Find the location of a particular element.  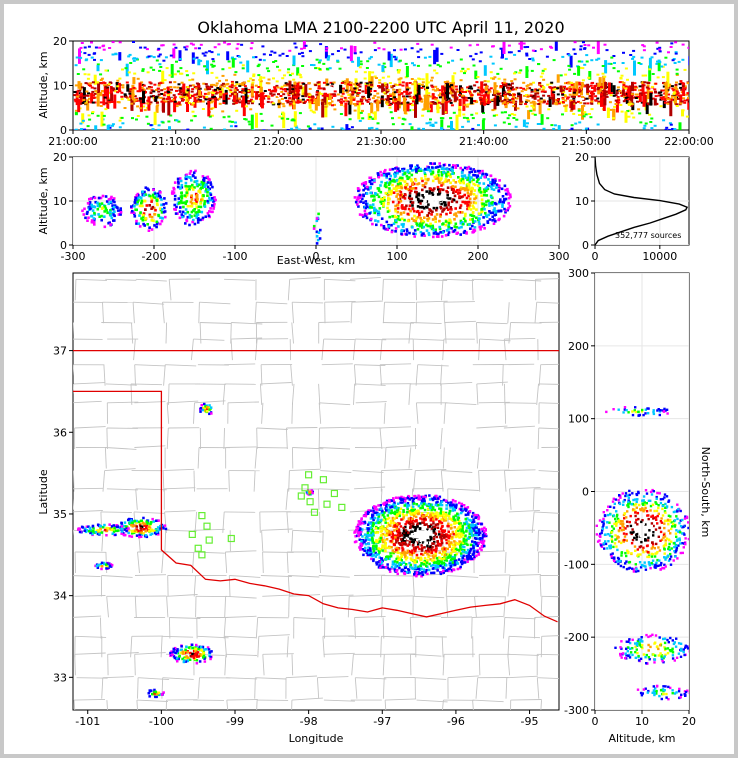

histogram-ytick-label: 10 is located at coordinates (582, 201).